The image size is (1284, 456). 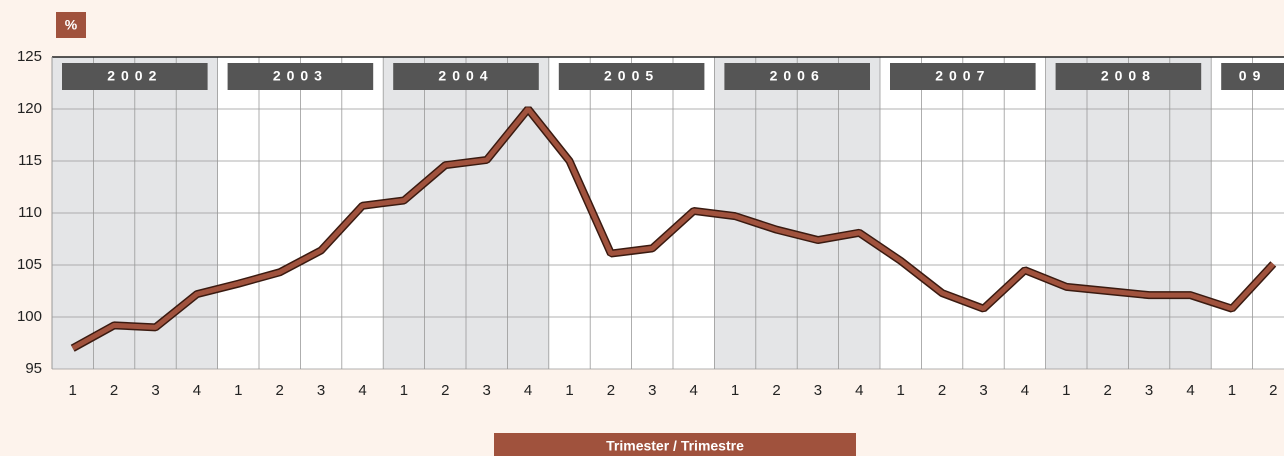 I want to click on y-tick-label: 115, so click(x=30, y=160).